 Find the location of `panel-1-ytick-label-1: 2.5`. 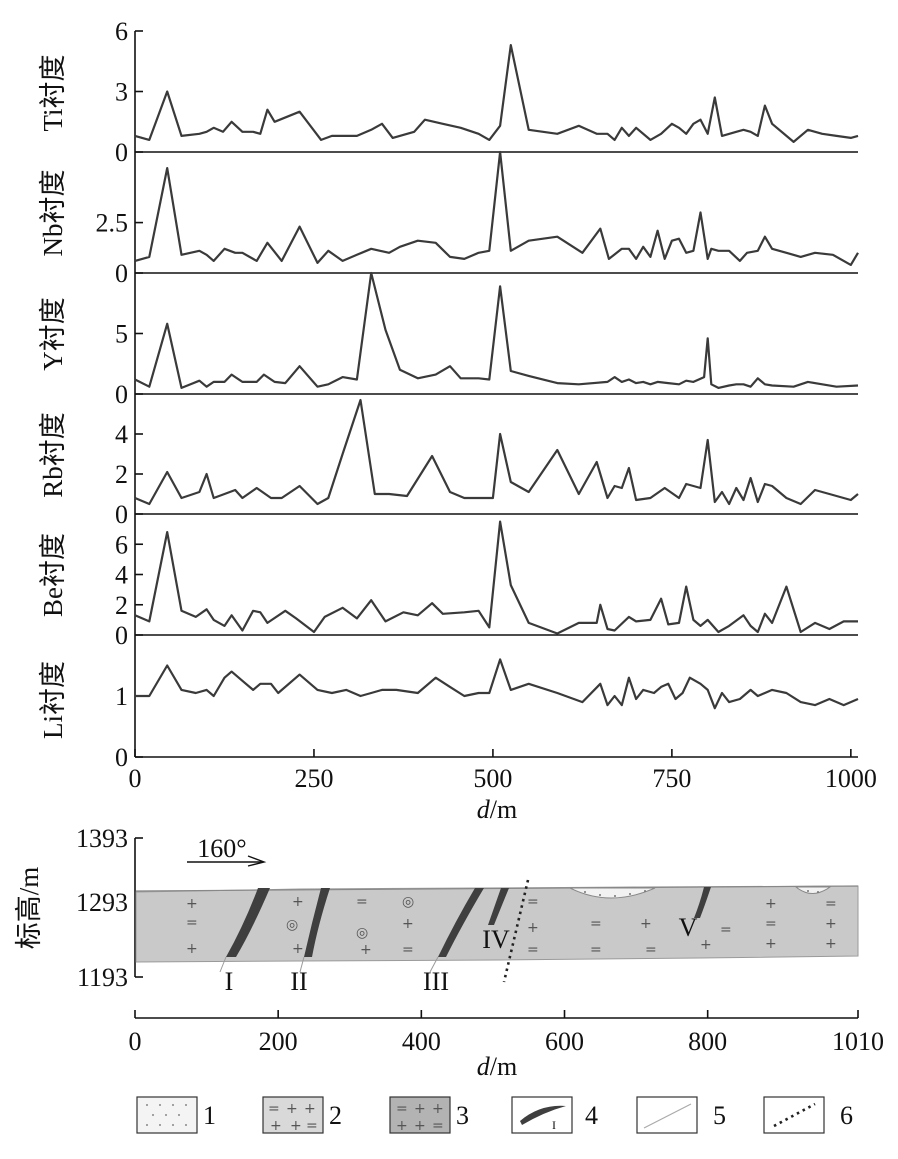

panel-1-ytick-label-1: 2.5 is located at coordinates (112, 223).